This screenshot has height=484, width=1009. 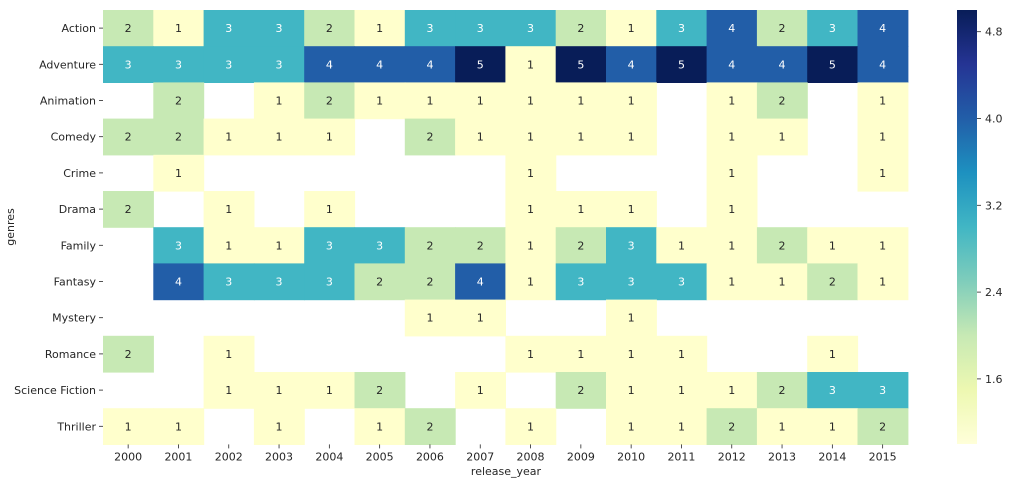 I want to click on colorbar-tick-label: 3.2, so click(x=994, y=205).